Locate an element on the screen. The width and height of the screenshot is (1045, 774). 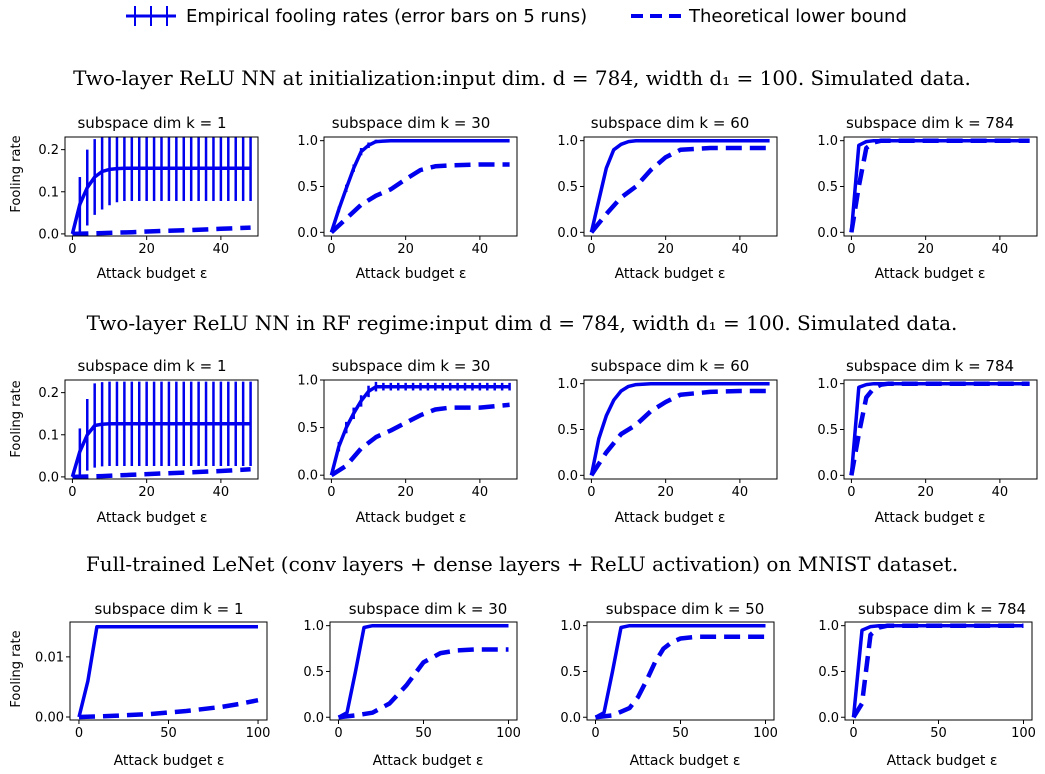
y-tick-label: 0.01 is located at coordinates (49, 657).